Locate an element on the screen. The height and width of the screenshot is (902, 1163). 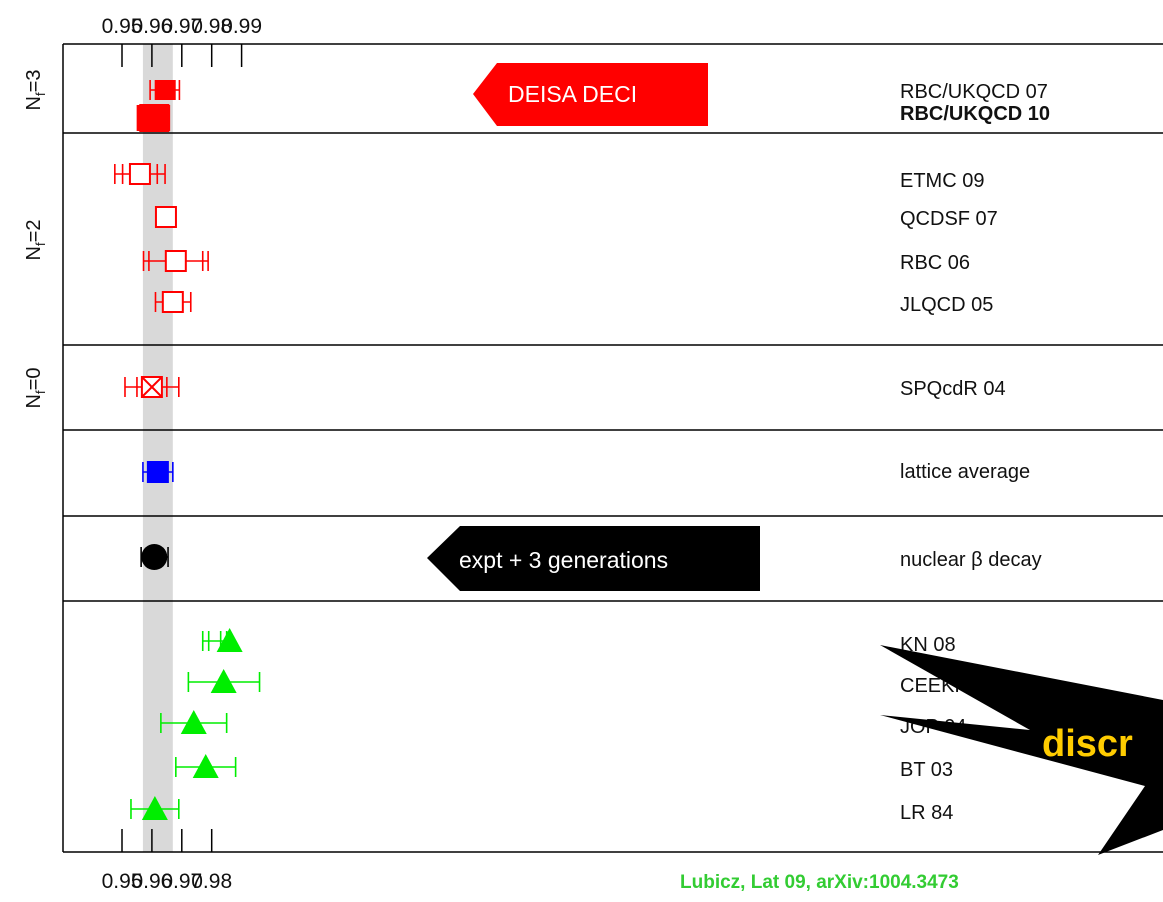
expt-label: expt + 3 generations is located at coordinates (563, 560).